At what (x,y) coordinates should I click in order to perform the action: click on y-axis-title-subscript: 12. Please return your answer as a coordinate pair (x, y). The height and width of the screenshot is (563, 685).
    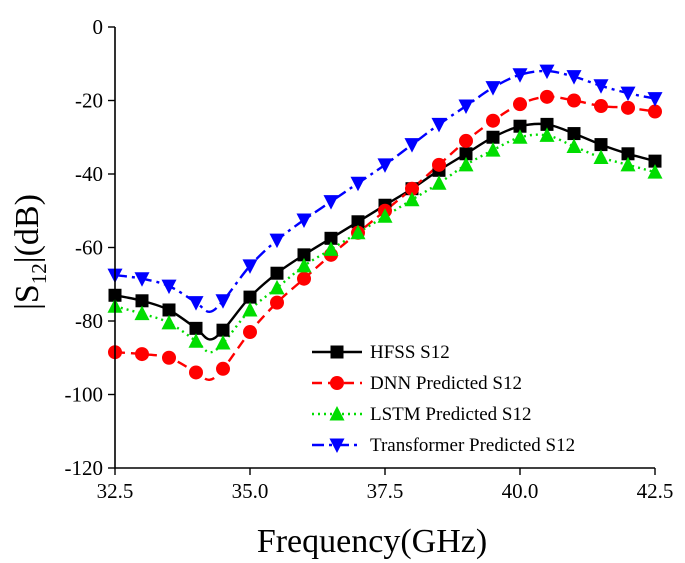
    Looking at the image, I should click on (39, 273).